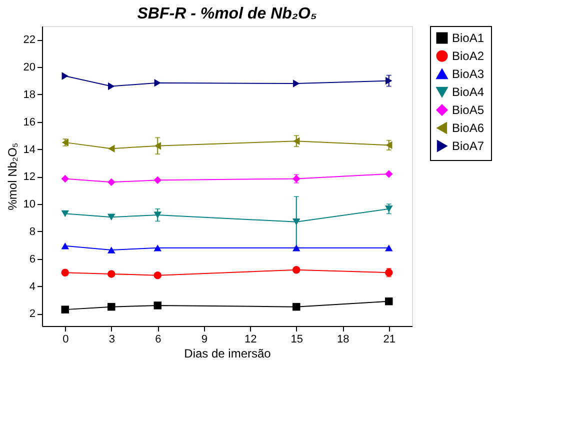  What do you see at coordinates (111, 340) in the screenshot?
I see `x-tick-label: 3` at bounding box center [111, 340].